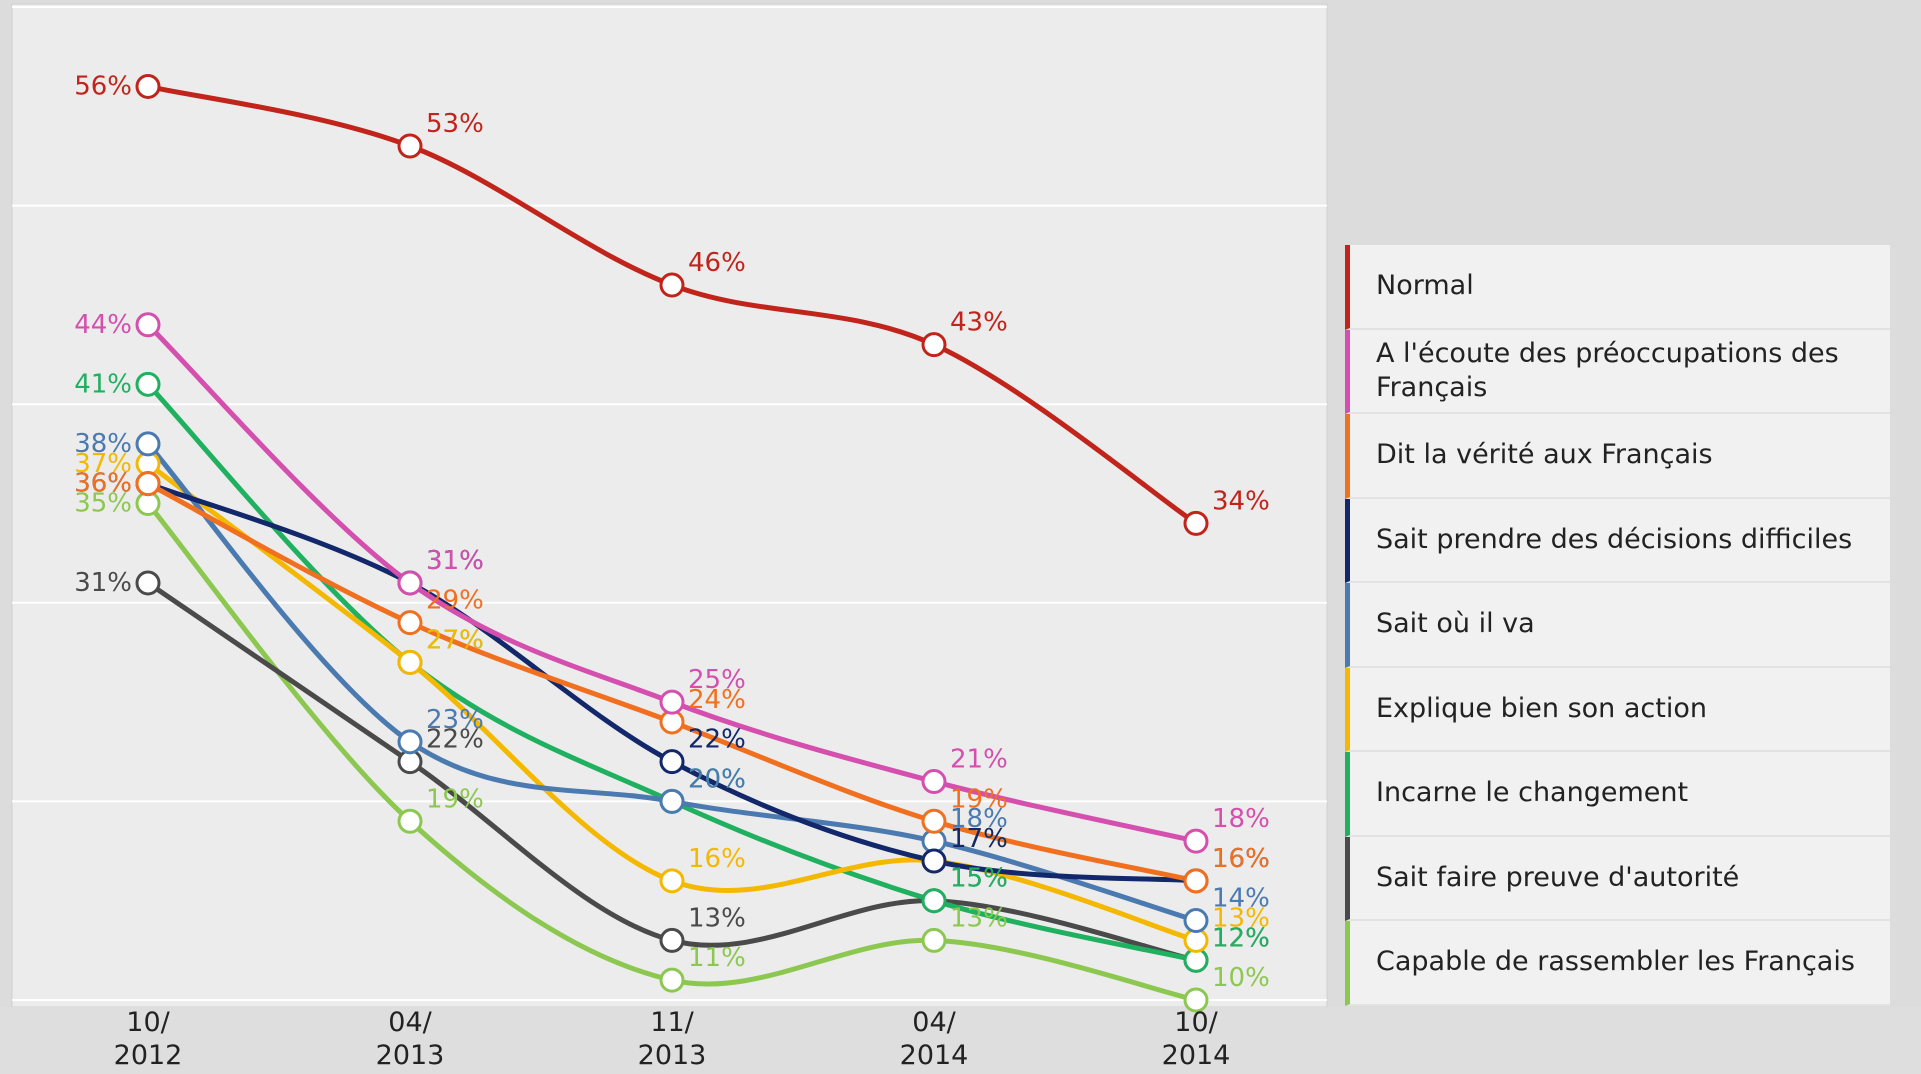  I want to click on data-label: 10%, so click(1241, 978).